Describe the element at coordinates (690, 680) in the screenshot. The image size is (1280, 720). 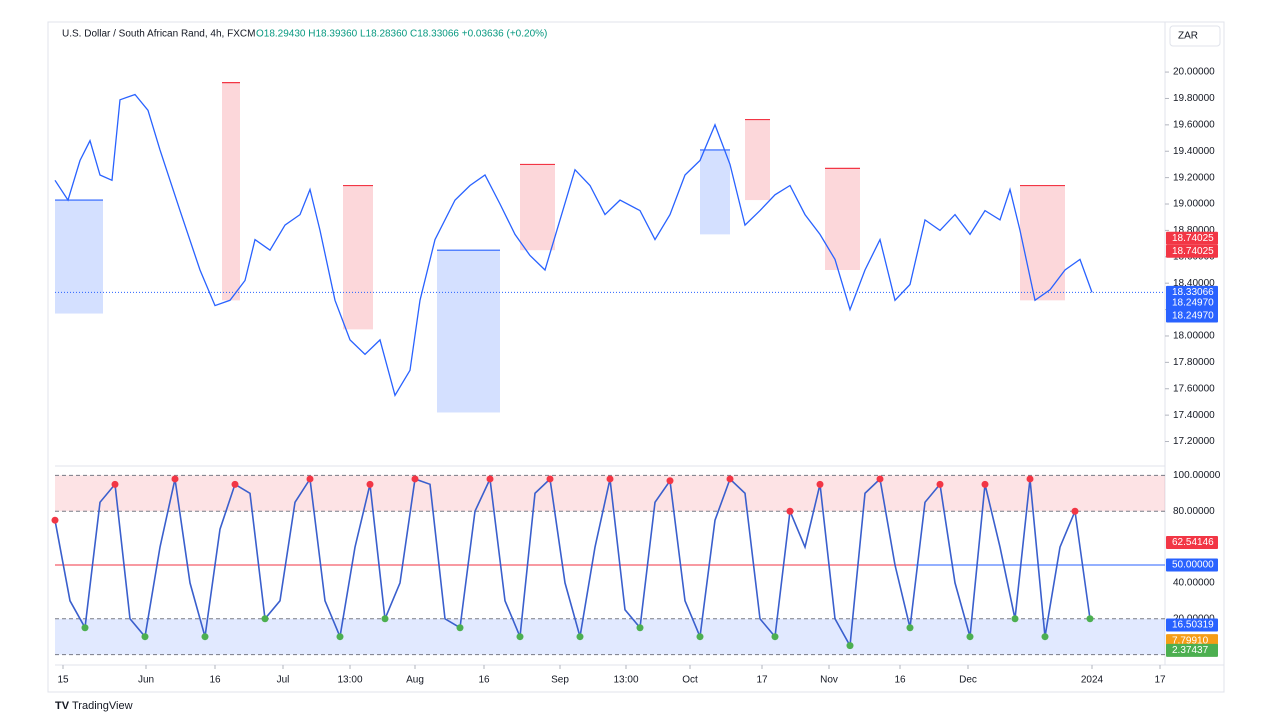
I see `x-tick-label: Oct` at that location.